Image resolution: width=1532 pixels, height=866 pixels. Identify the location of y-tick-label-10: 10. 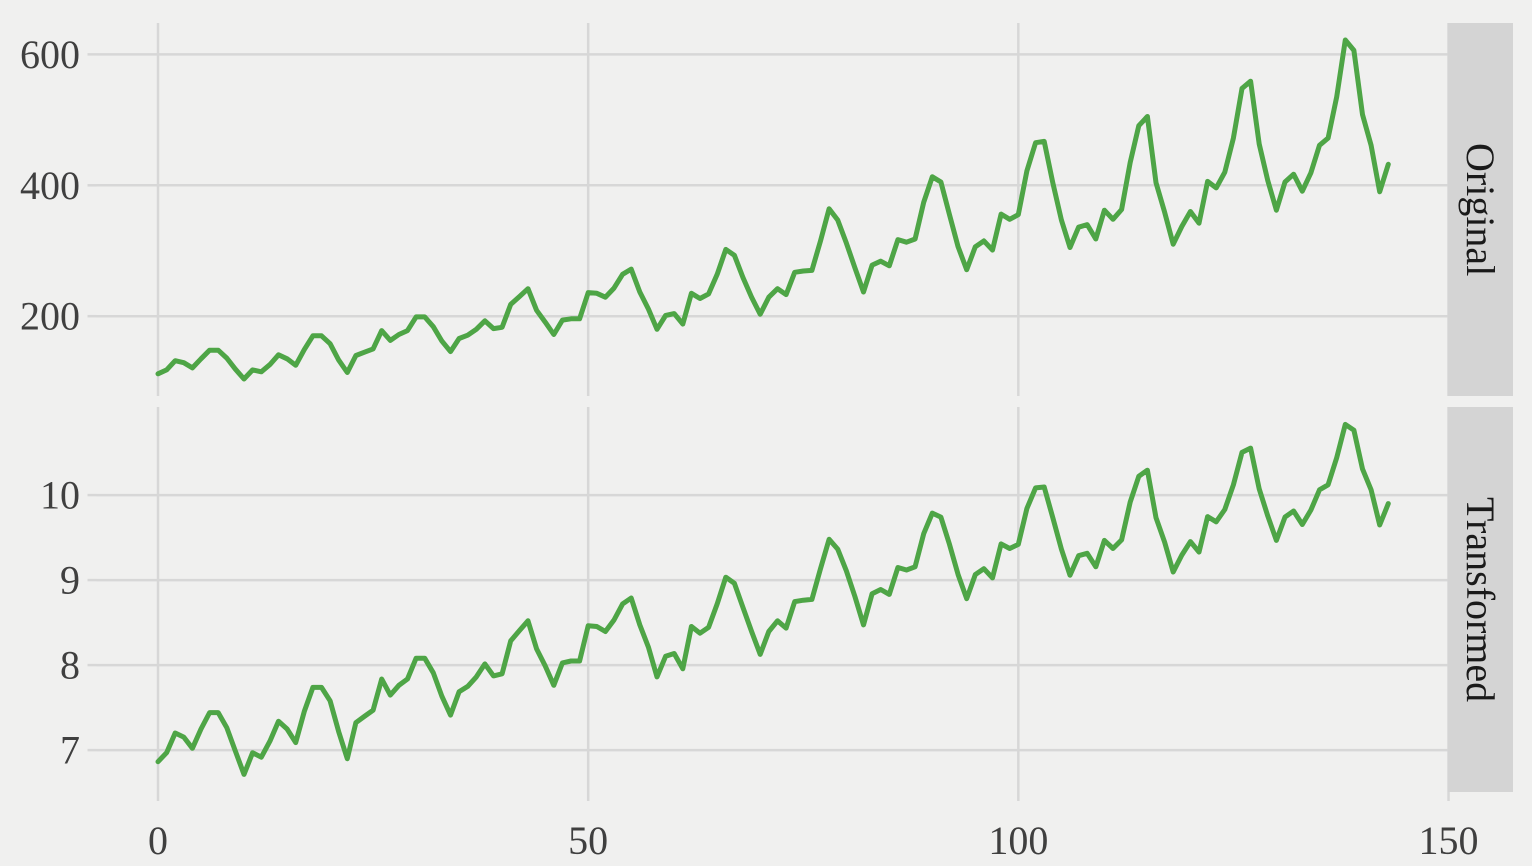
(60, 495).